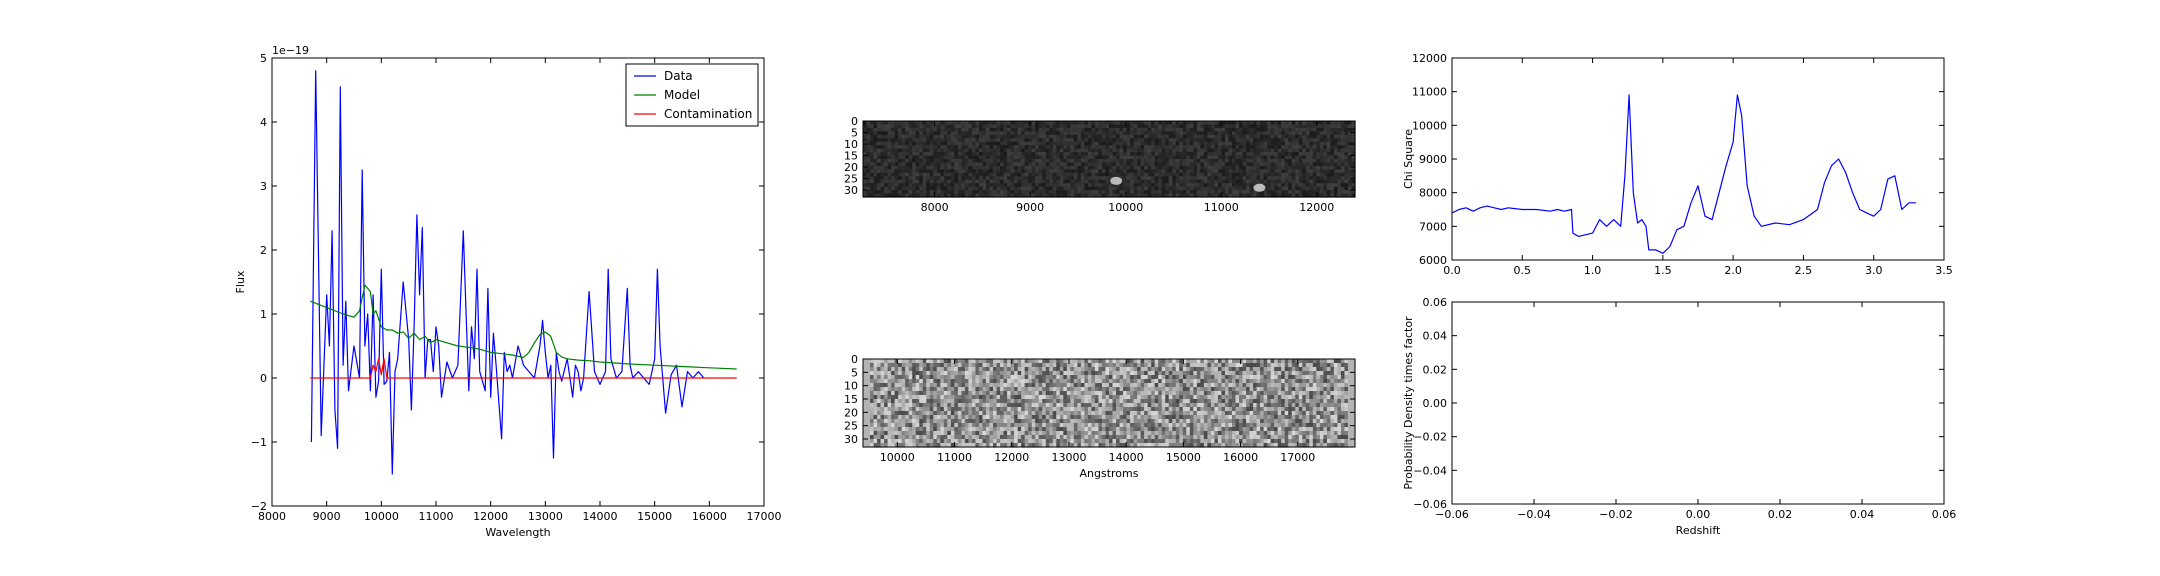 The image size is (2160, 576). Describe the element at coordinates (600, 516) in the screenshot. I see `x-tick-label: 14000` at that location.